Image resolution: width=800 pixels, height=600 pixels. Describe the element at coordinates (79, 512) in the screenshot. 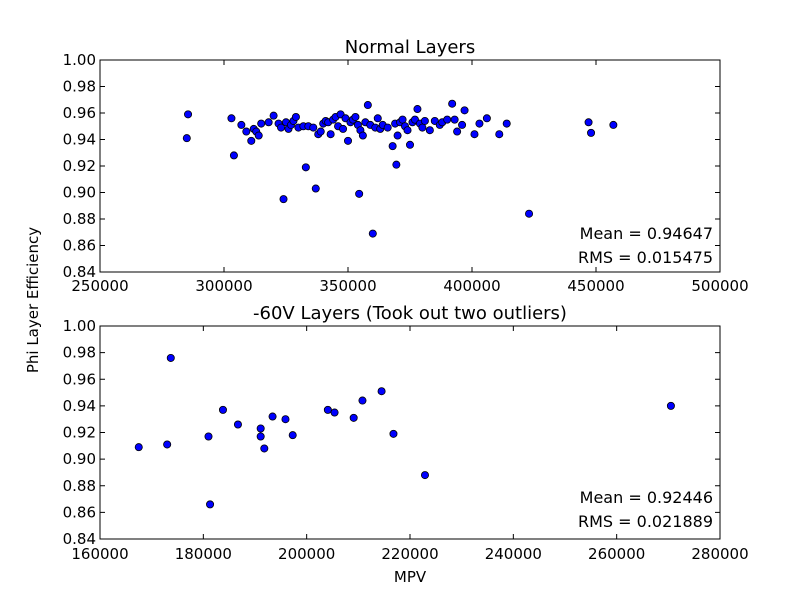

I see `60v-layers-y-tick-label: 0.86` at that location.